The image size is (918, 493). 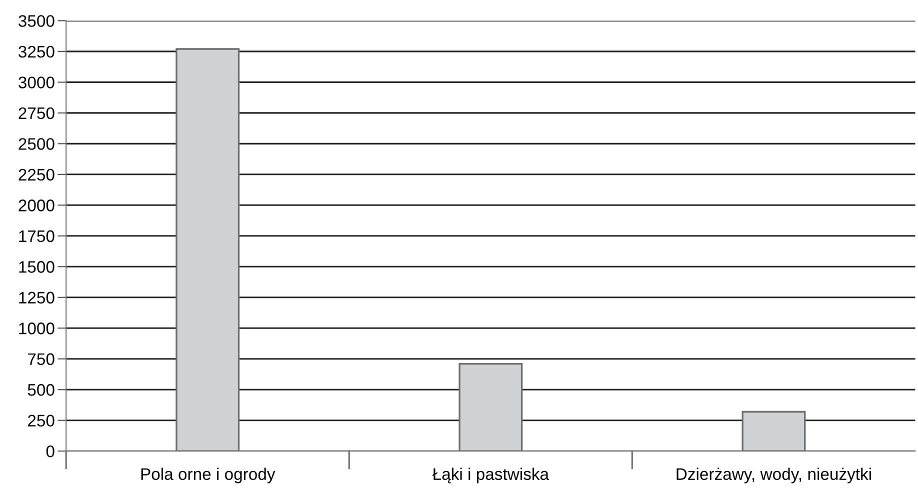 What do you see at coordinates (36, 328) in the screenshot?
I see `y-tick-label: 1000` at bounding box center [36, 328].